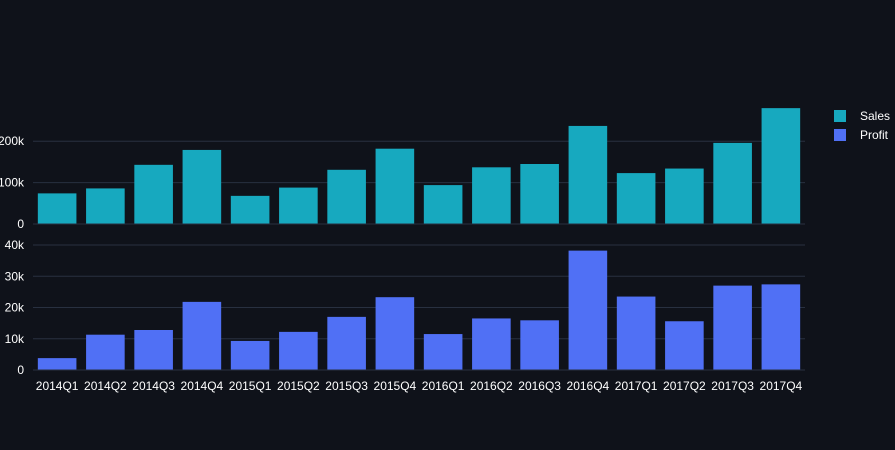 The height and width of the screenshot is (450, 895). Describe the element at coordinates (20, 370) in the screenshot. I see `profit-ytick-label: 0` at that location.